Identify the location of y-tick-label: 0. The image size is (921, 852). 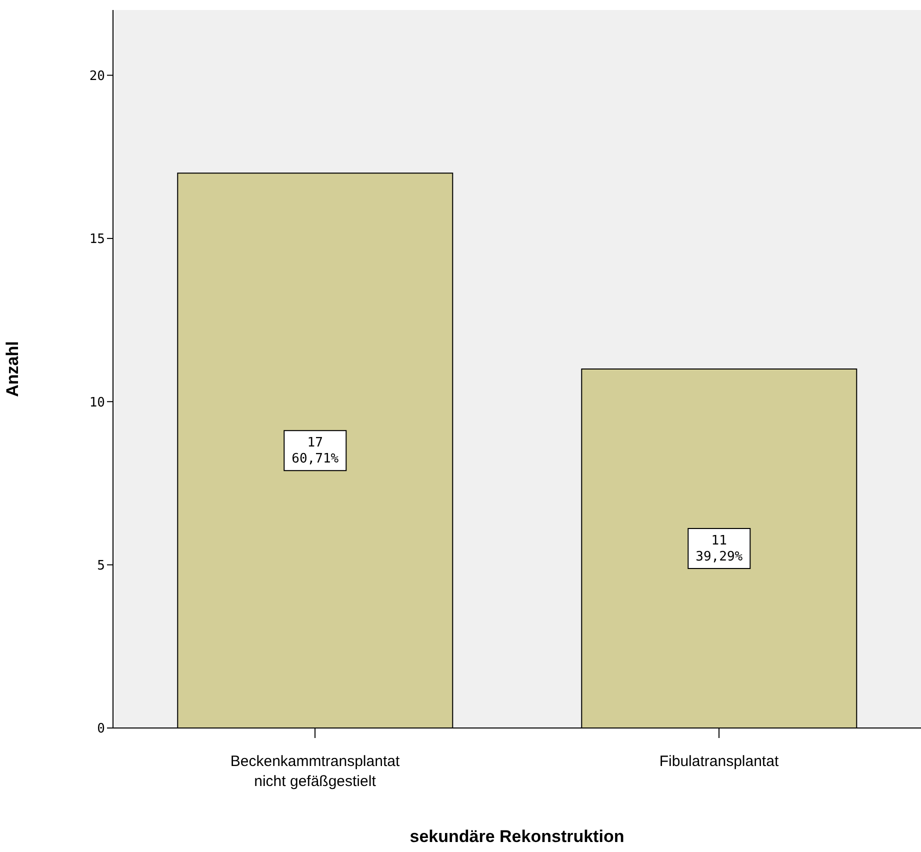
(101, 729).